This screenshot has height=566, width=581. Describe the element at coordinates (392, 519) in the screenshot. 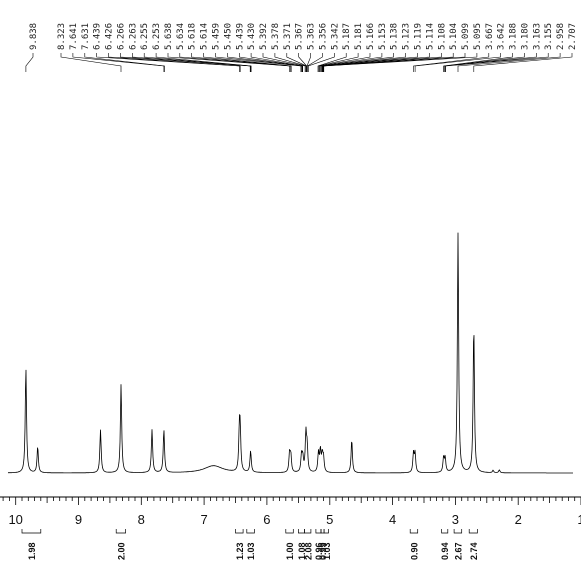

I see `x-tick-label: 4` at that location.